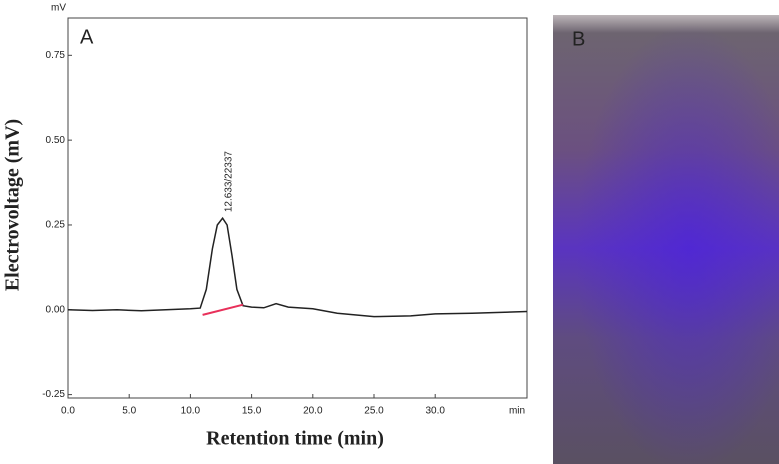 This screenshot has width=779, height=464. What do you see at coordinates (56, 140) in the screenshot?
I see `y-tick-label: 0.50` at bounding box center [56, 140].